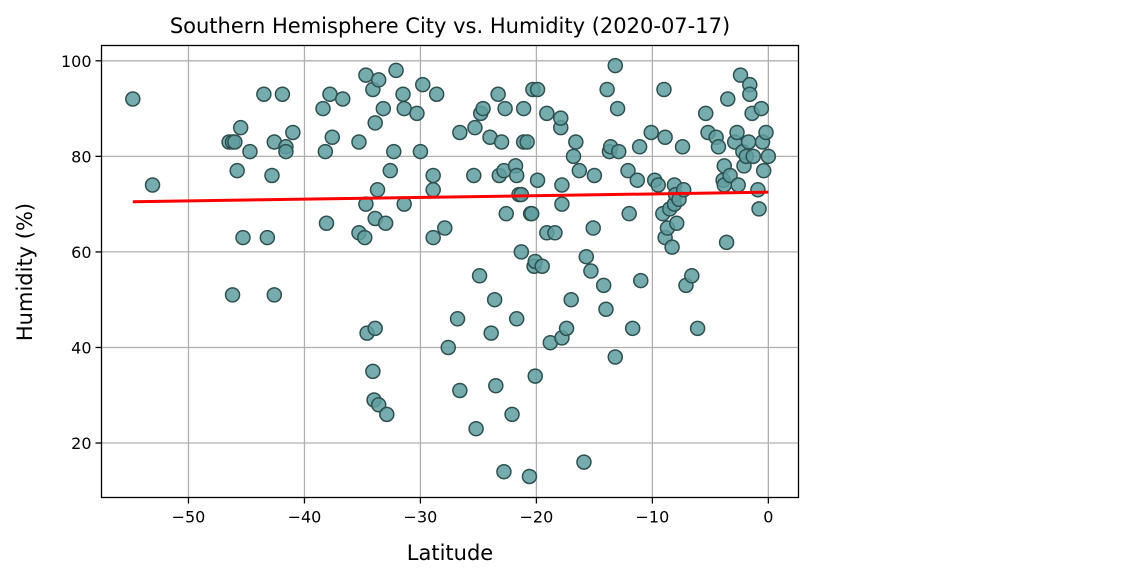 The image size is (1140, 581). Describe the element at coordinates (768, 517) in the screenshot. I see `x-tick-label: 0` at that location.